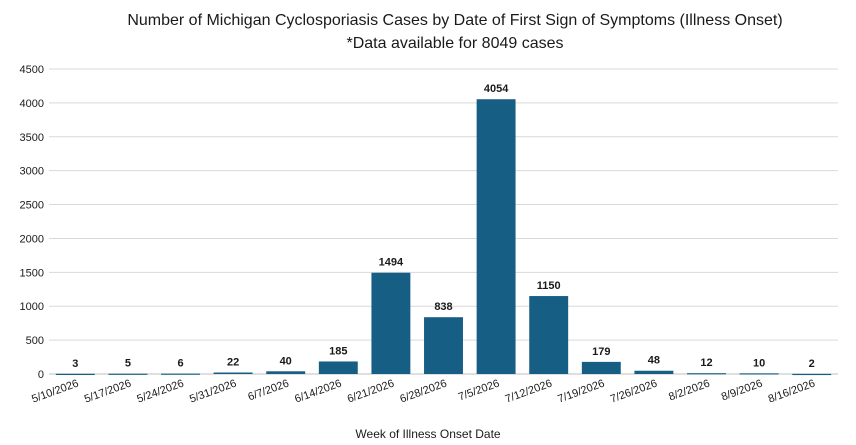  I want to click on data-label: 838, so click(443, 307).